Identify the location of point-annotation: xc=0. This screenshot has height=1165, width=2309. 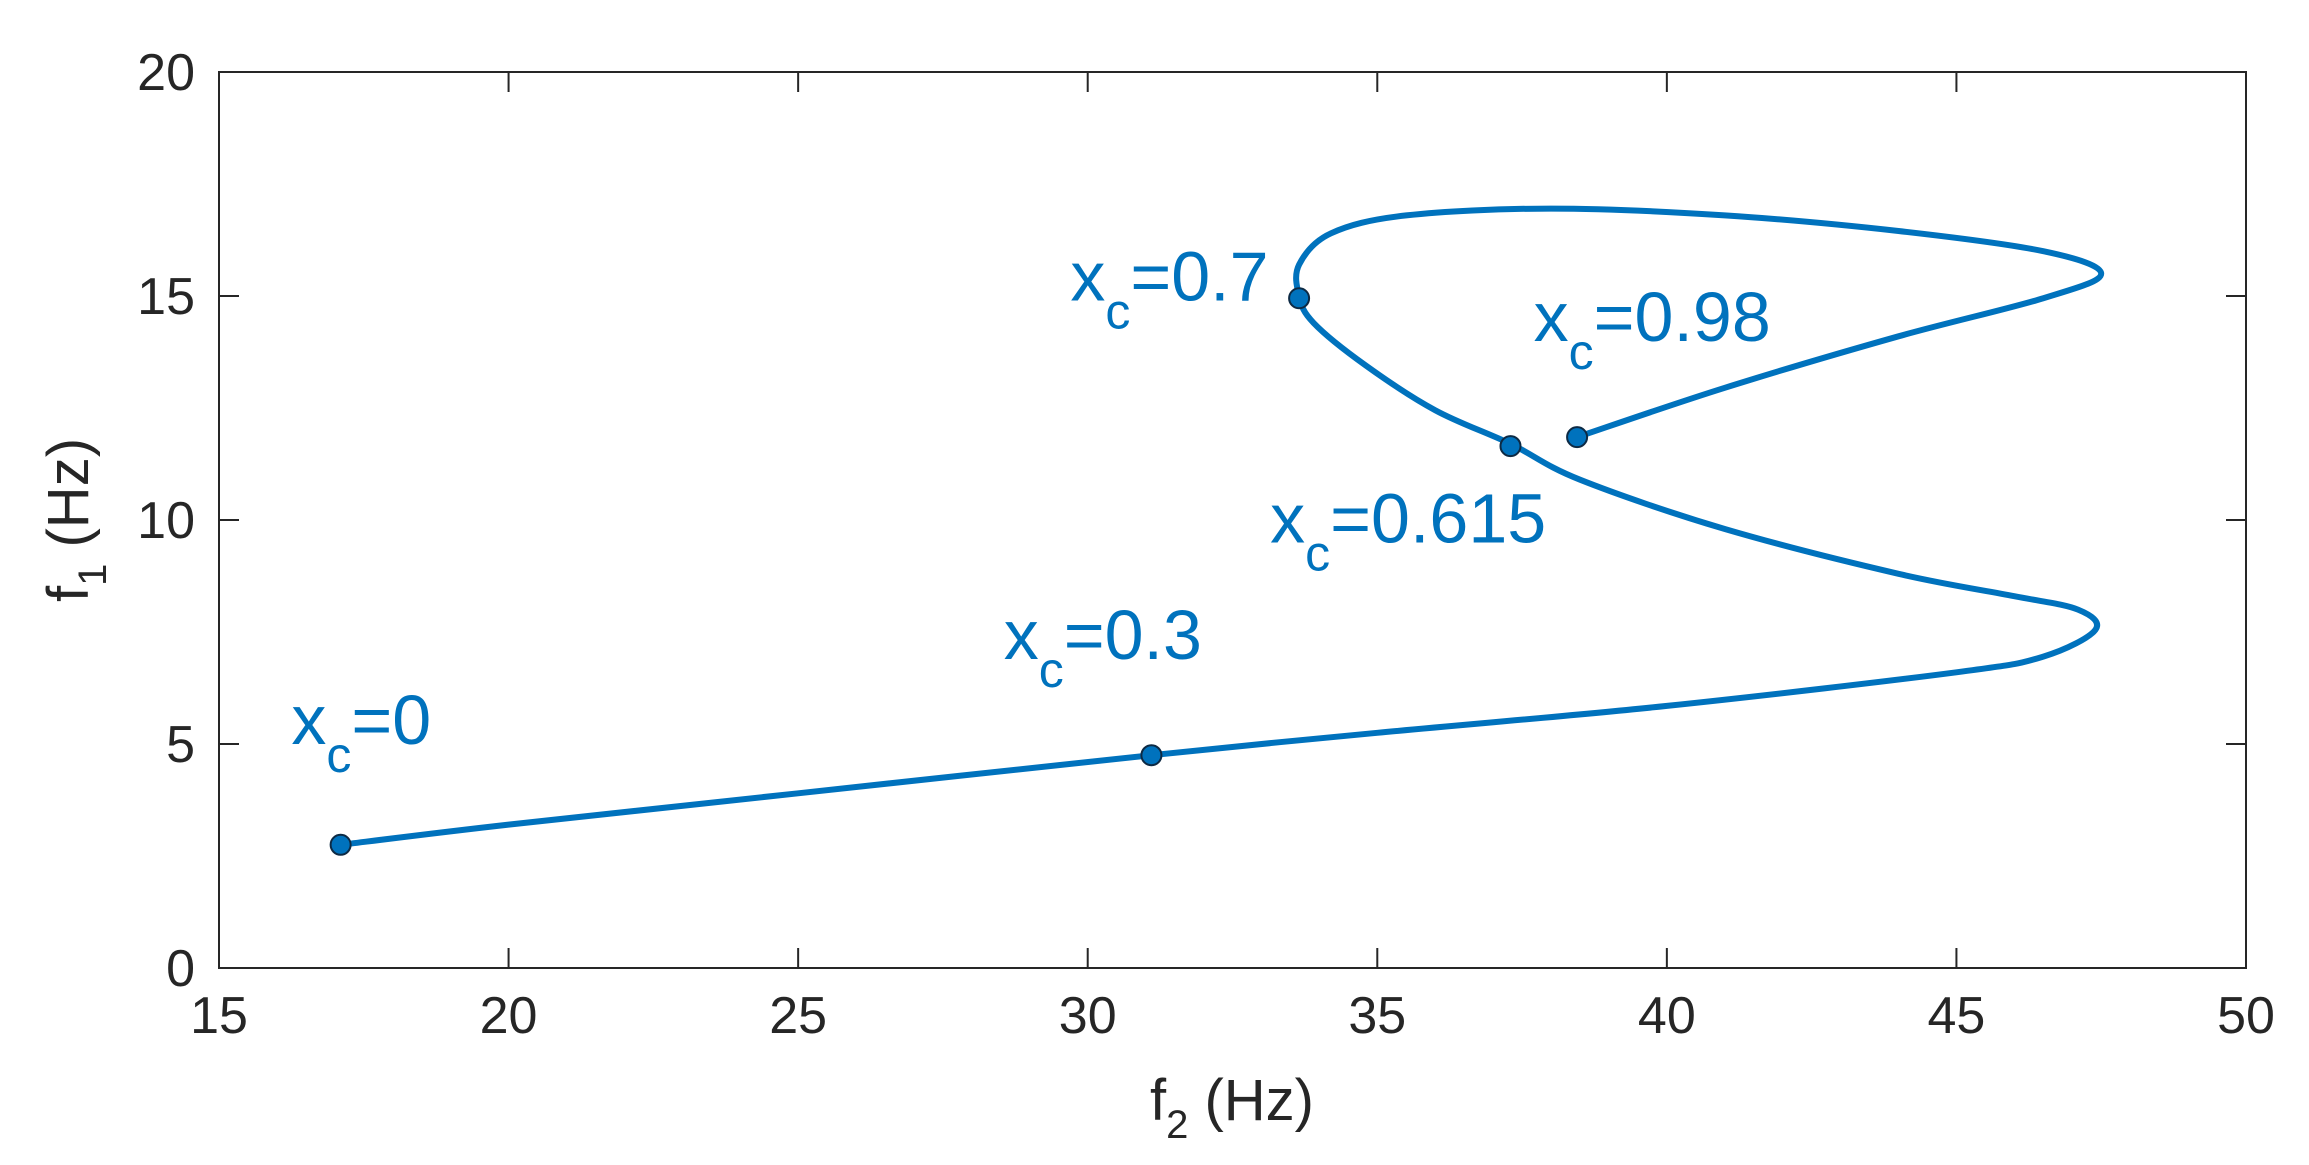
(361, 732).